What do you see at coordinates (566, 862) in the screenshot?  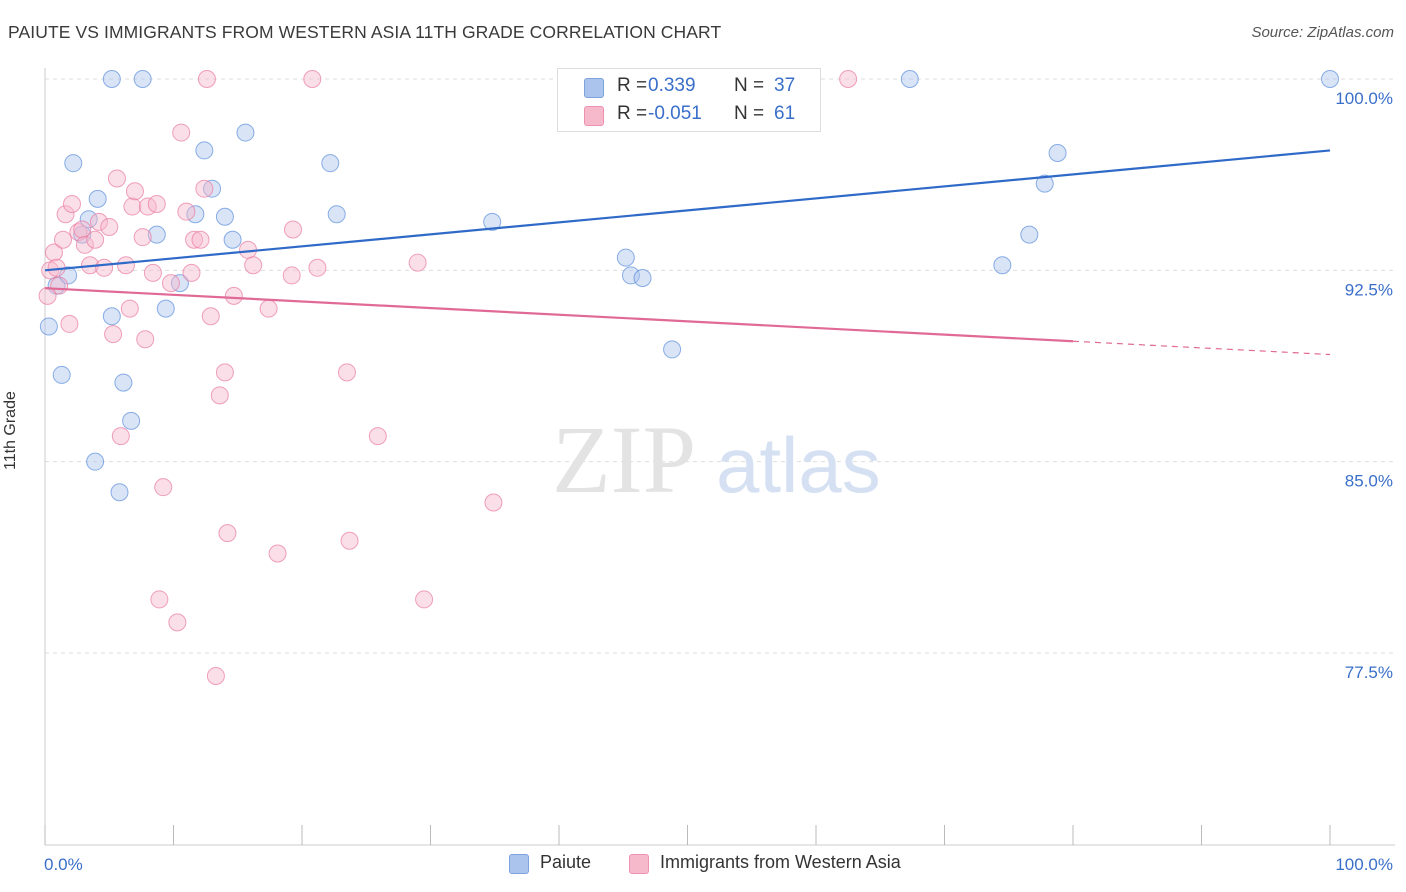 I see `bottom-legend-label-paiute: Paiute` at bounding box center [566, 862].